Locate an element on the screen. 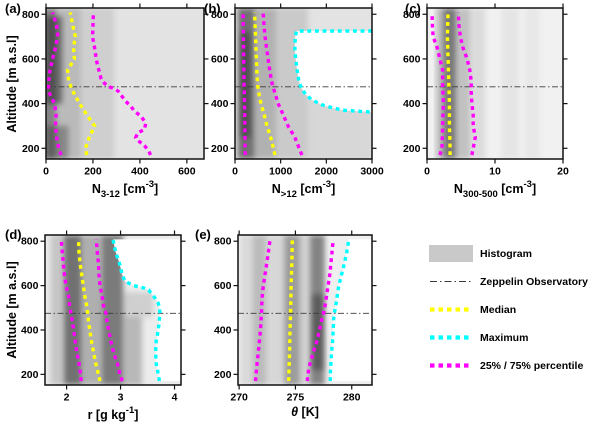 Image resolution: width=600 pixels, height=432 pixels. legend-item-maximum: Maximum is located at coordinates (508, 337).